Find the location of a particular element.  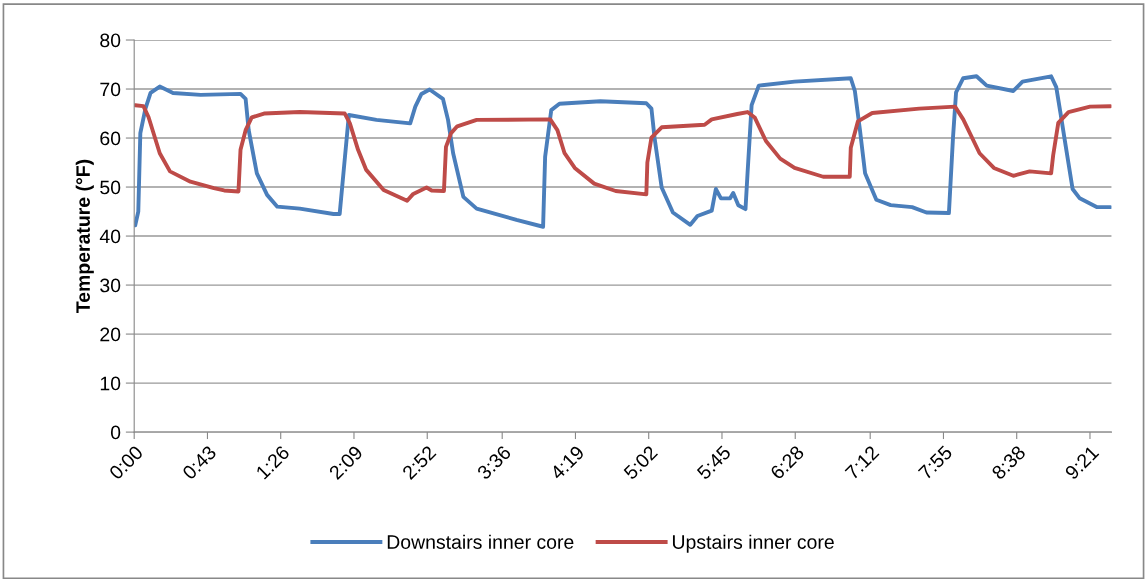

y-tick-label: 60 is located at coordinates (110, 138).